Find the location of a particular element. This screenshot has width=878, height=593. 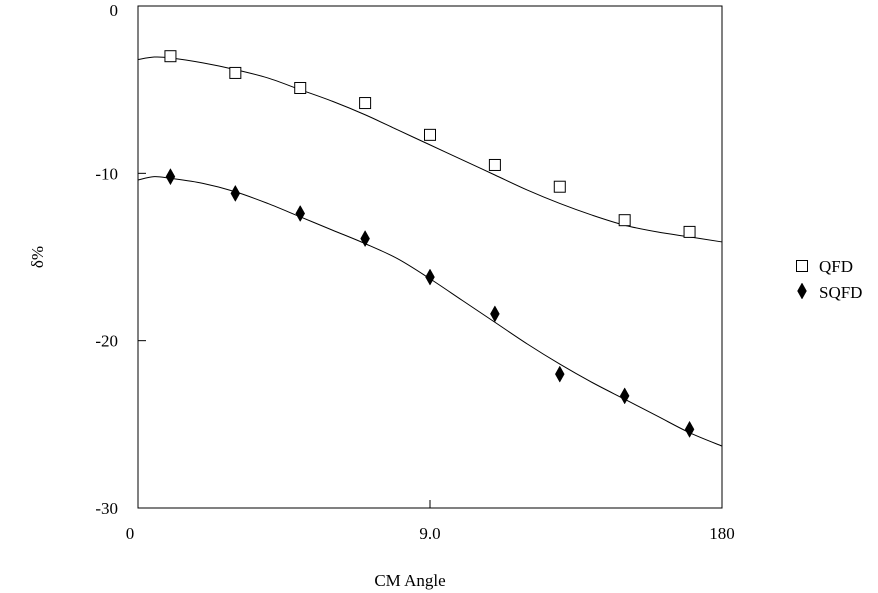

y-tick-label: -30 is located at coordinates (106, 508).